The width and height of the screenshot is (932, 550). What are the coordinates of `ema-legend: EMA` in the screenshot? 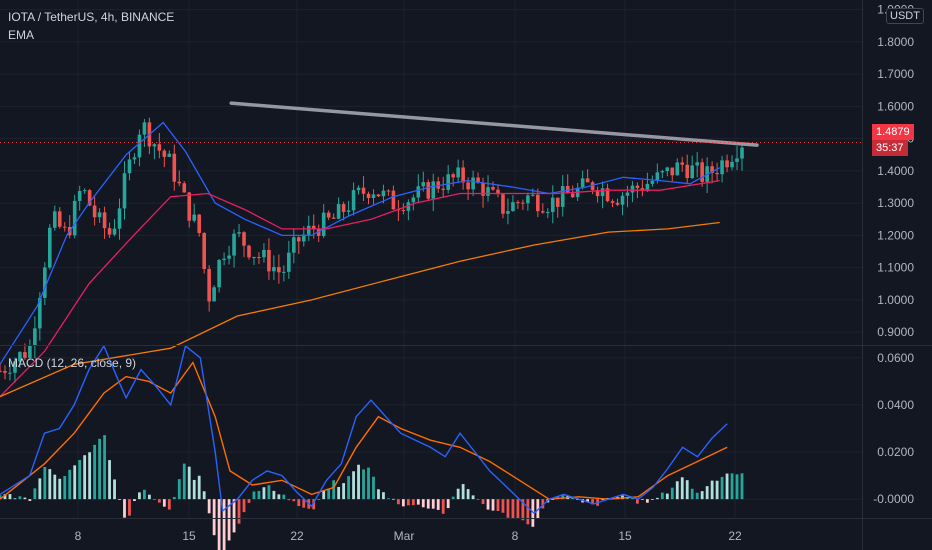 It's located at (21, 35).